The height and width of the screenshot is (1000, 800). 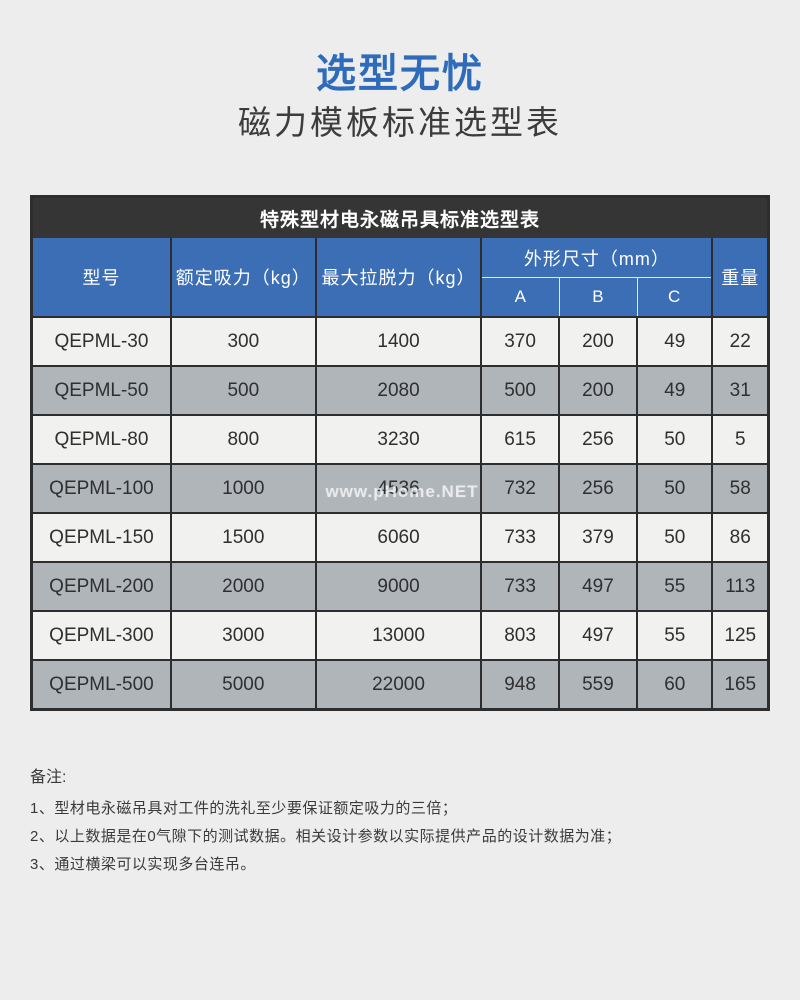 What do you see at coordinates (101, 586) in the screenshot?
I see `cell-model: QEPML-200` at bounding box center [101, 586].